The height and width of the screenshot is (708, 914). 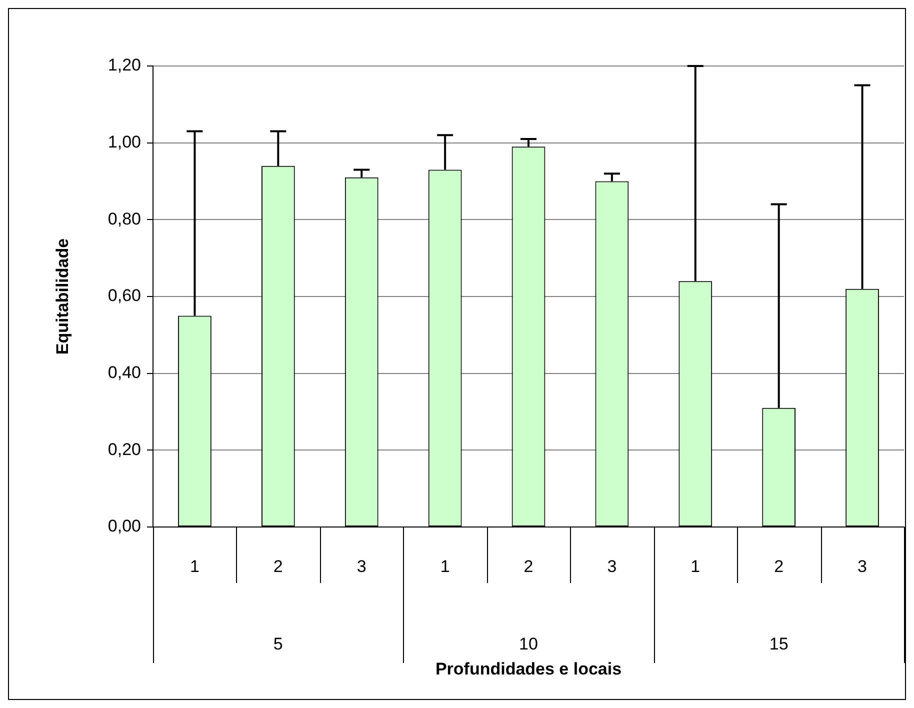 I want to click on y-tick-label: 1,00, so click(x=124, y=142).